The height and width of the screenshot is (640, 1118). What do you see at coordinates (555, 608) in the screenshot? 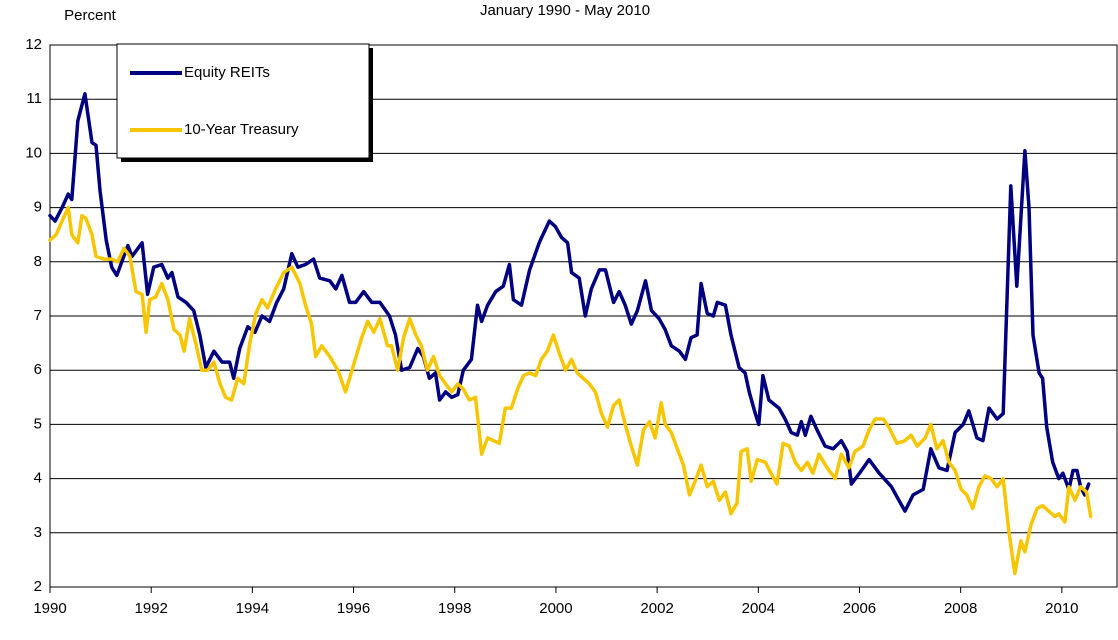
I see `x-tick-label: 2000` at bounding box center [555, 608].